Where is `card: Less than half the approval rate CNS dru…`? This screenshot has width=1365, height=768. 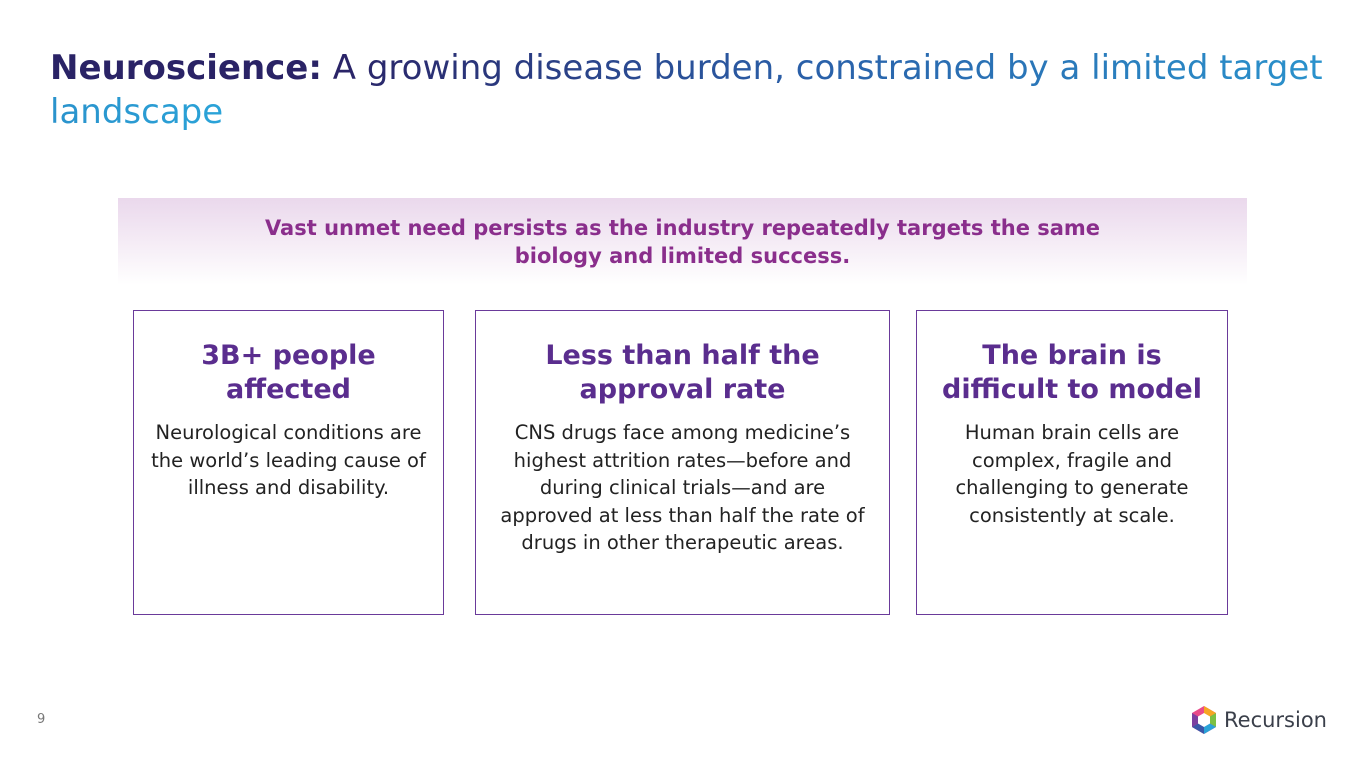
card: Less than half the approval rate CNS dru… is located at coordinates (682, 462).